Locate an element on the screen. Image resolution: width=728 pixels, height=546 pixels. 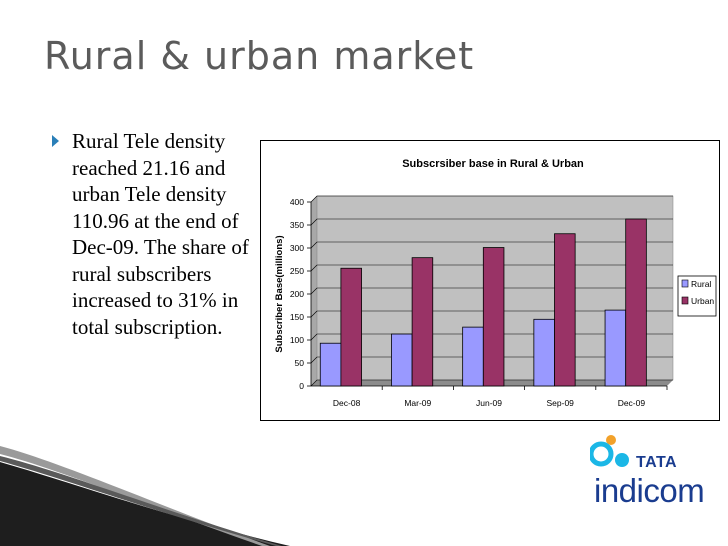
logo-brand-text: TATA is located at coordinates (657, 462).